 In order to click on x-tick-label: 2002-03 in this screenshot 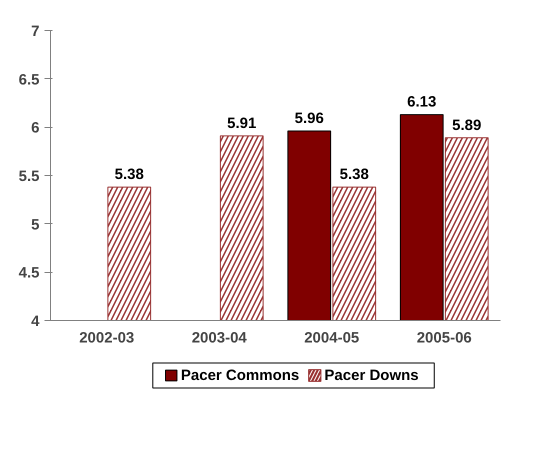, I will do `click(106, 338)`.